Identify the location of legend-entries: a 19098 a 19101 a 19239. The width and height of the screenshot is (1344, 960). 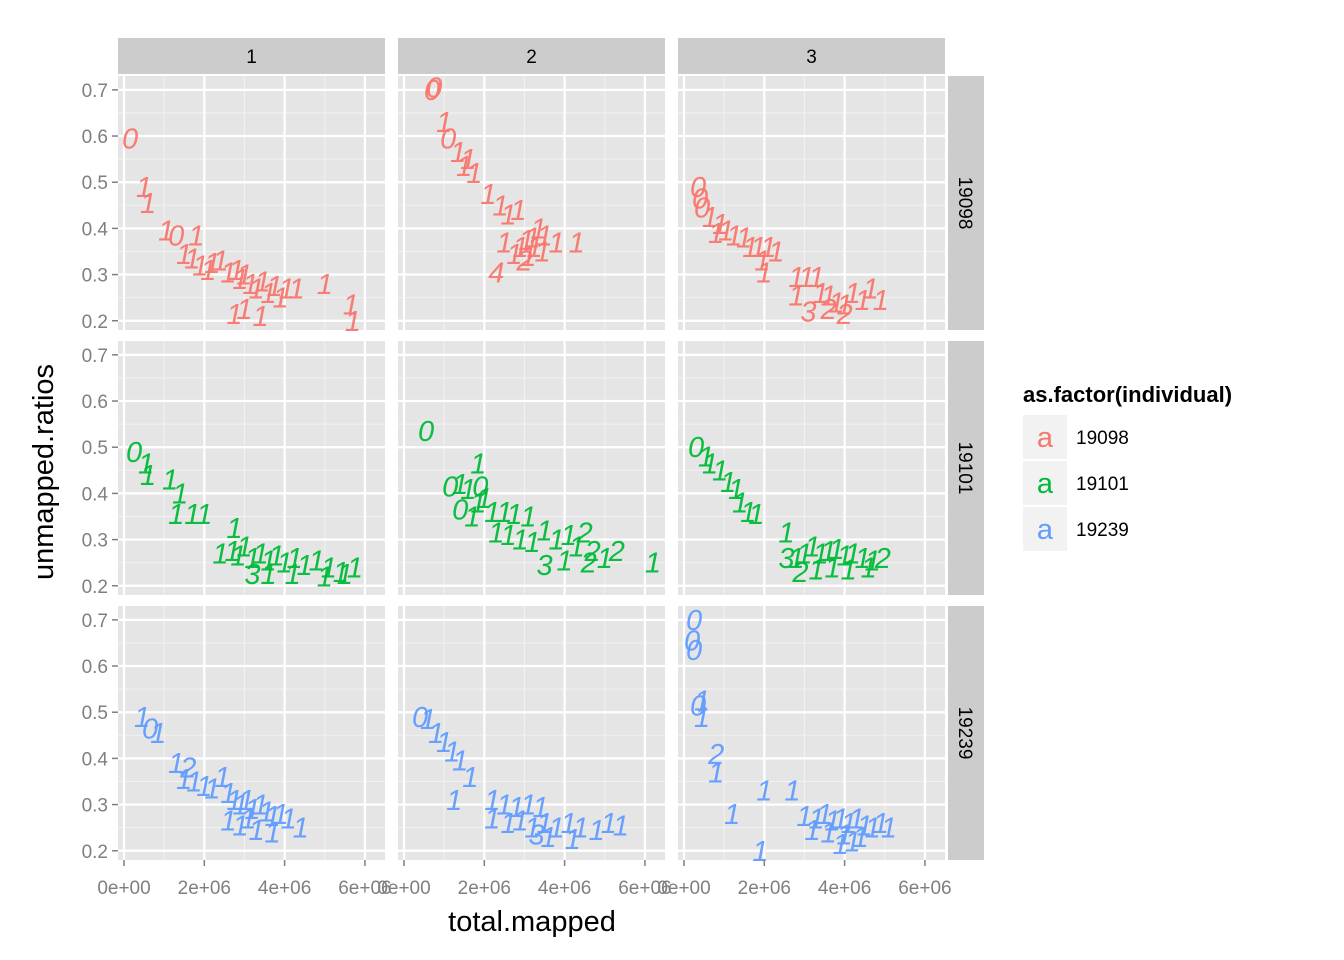
(1076, 483).